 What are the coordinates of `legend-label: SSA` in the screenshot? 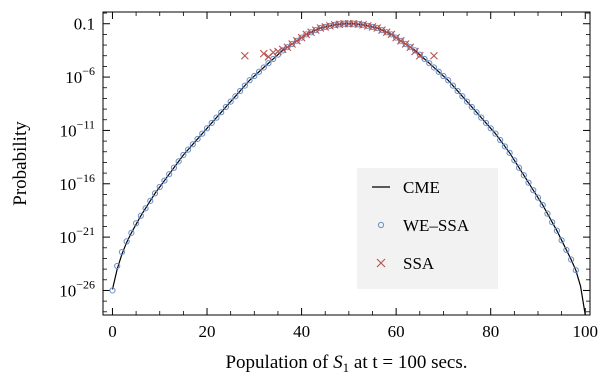 It's located at (419, 263).